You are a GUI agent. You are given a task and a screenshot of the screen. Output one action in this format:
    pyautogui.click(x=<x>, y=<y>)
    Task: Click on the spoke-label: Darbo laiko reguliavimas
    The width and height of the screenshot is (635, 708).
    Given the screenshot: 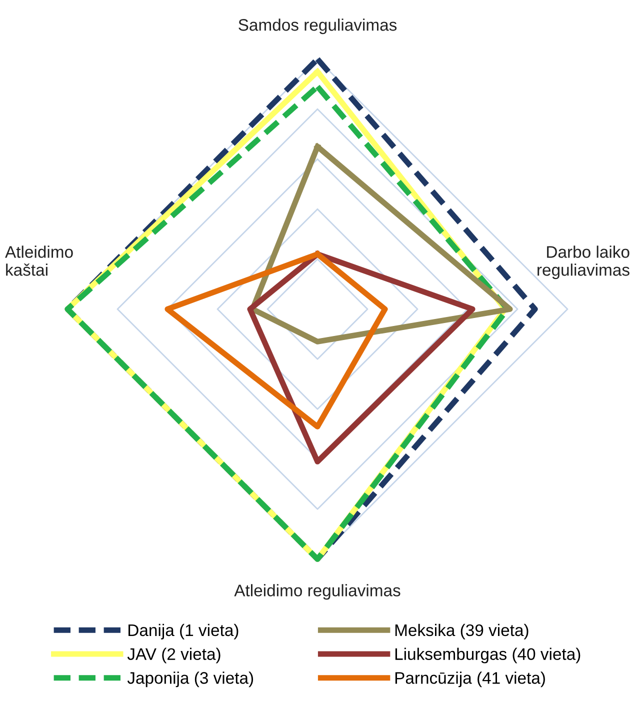 What is the action you would take?
    pyautogui.click(x=584, y=263)
    